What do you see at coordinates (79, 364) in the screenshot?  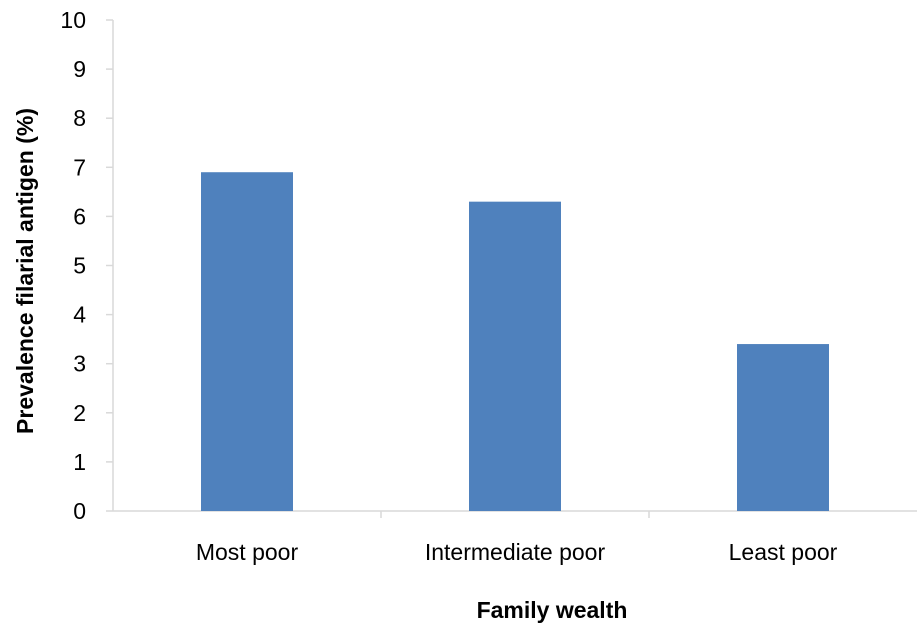 I see `y-tick-label: 3` at bounding box center [79, 364].